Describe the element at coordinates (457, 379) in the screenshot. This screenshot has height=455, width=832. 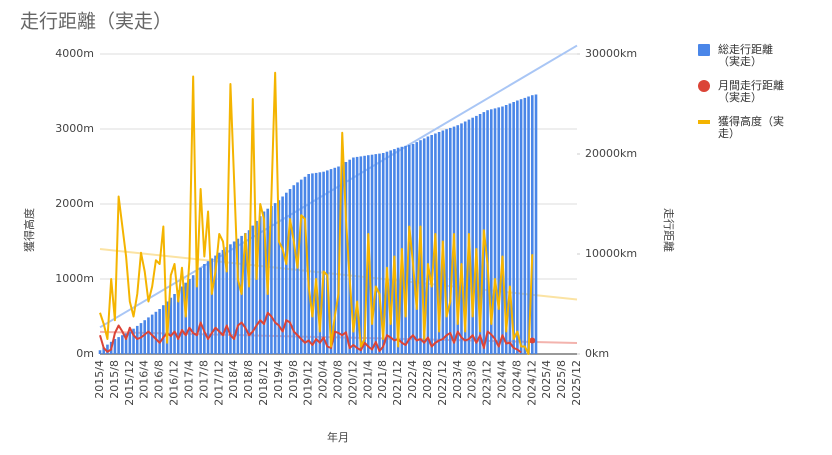
I see `x-tick-label: 2023/4` at that location.